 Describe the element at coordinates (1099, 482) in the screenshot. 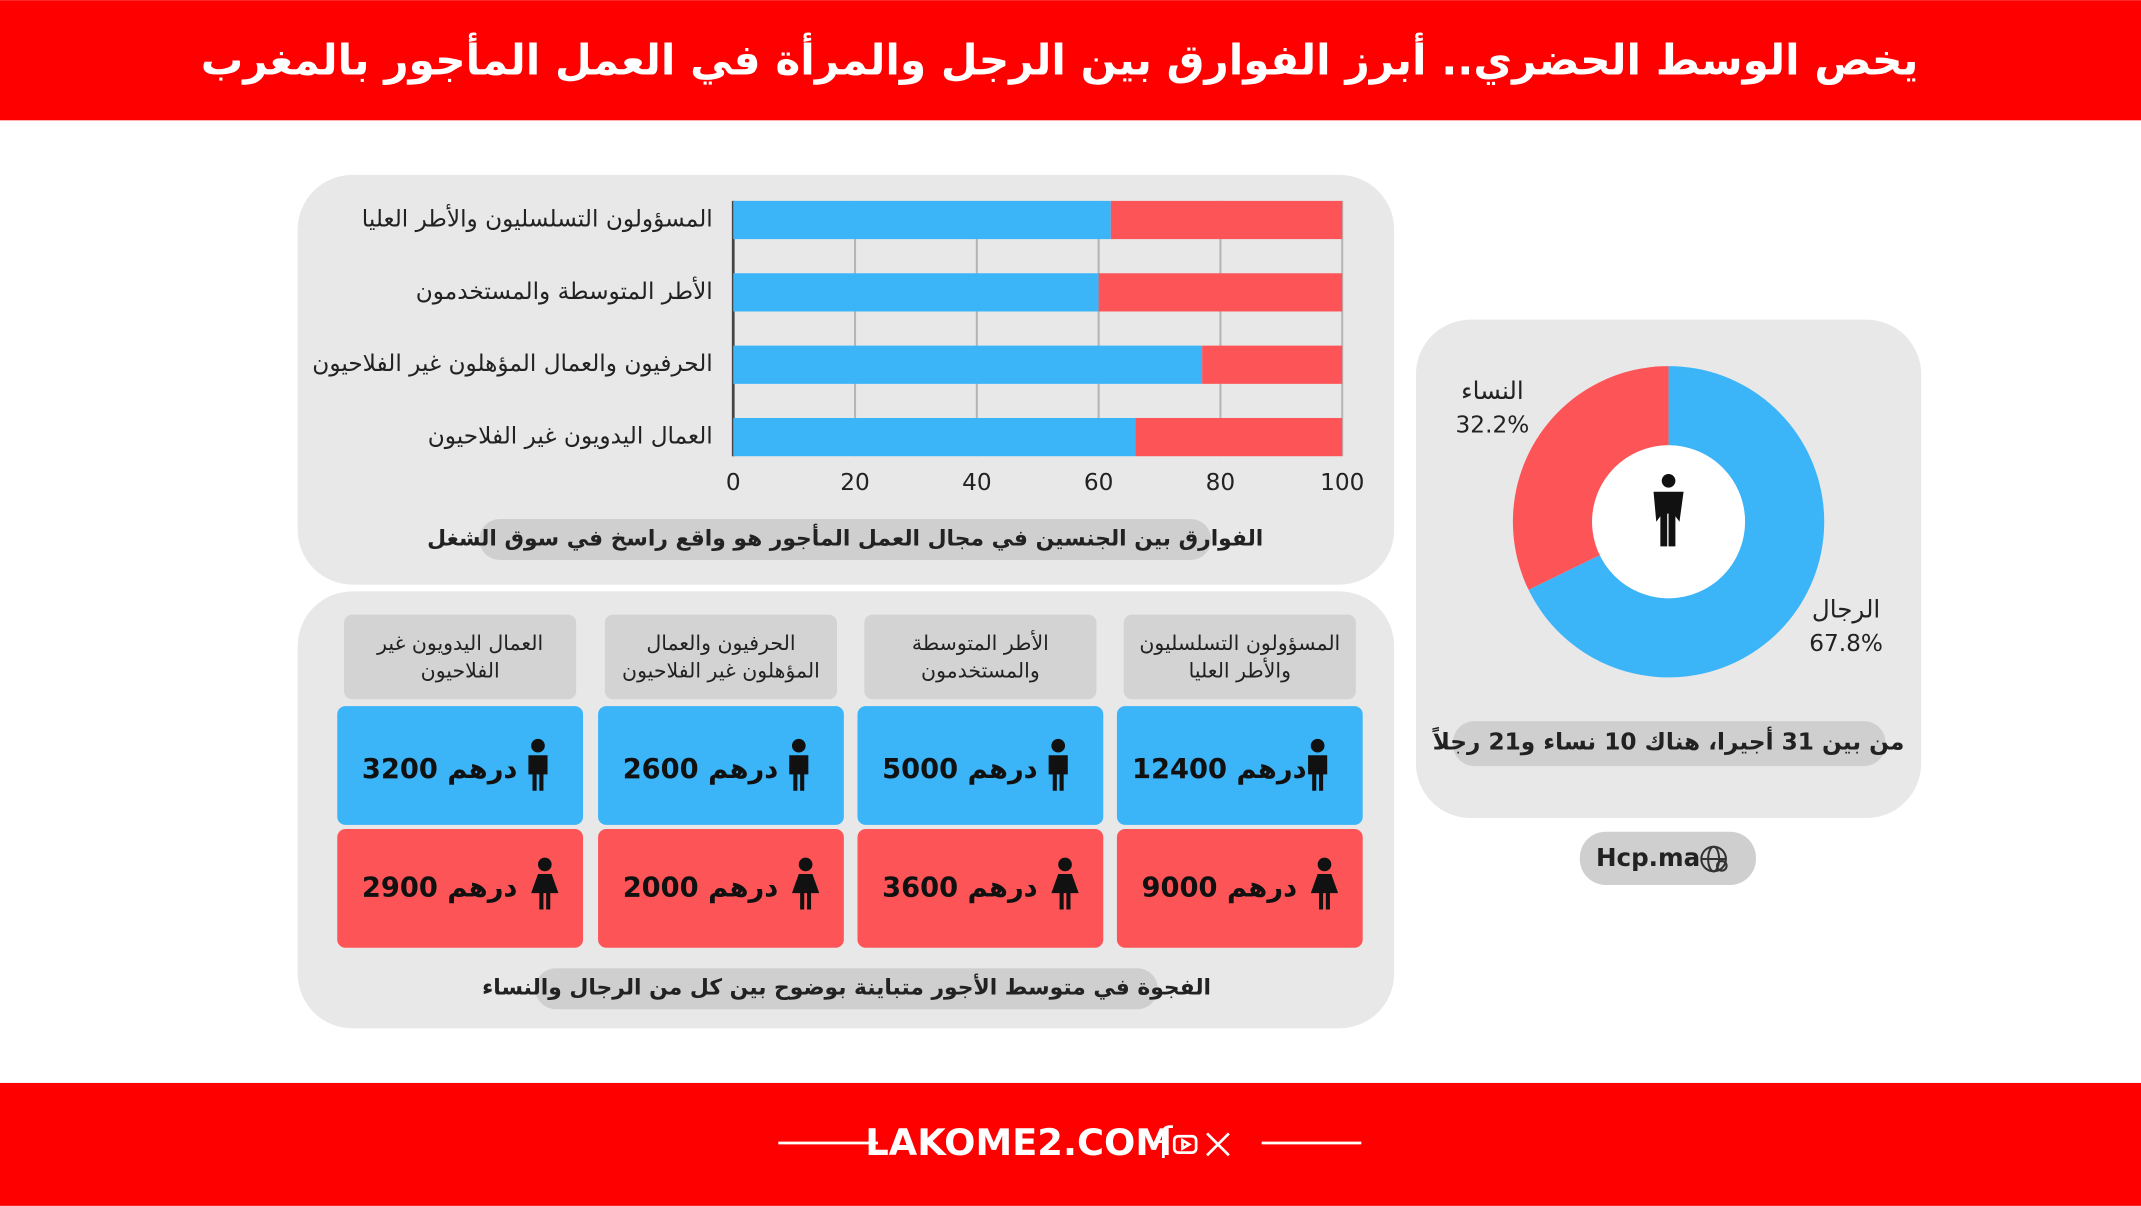

I see `x-tick-label: 60` at that location.